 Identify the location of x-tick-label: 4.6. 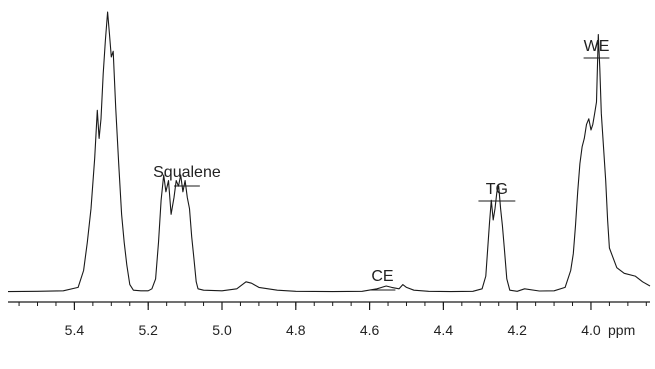
(370, 330).